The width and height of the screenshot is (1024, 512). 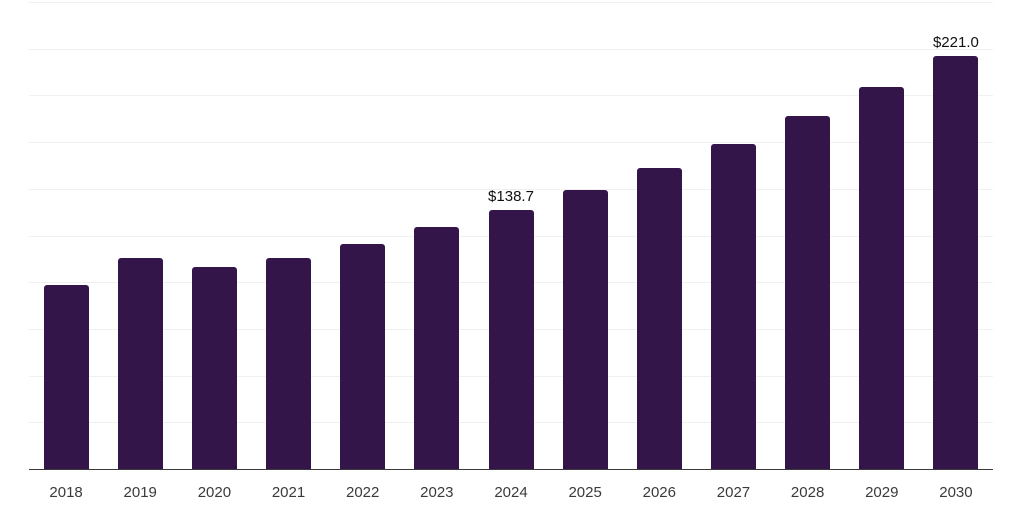 What do you see at coordinates (511, 469) in the screenshot?
I see `x-axis-line` at bounding box center [511, 469].